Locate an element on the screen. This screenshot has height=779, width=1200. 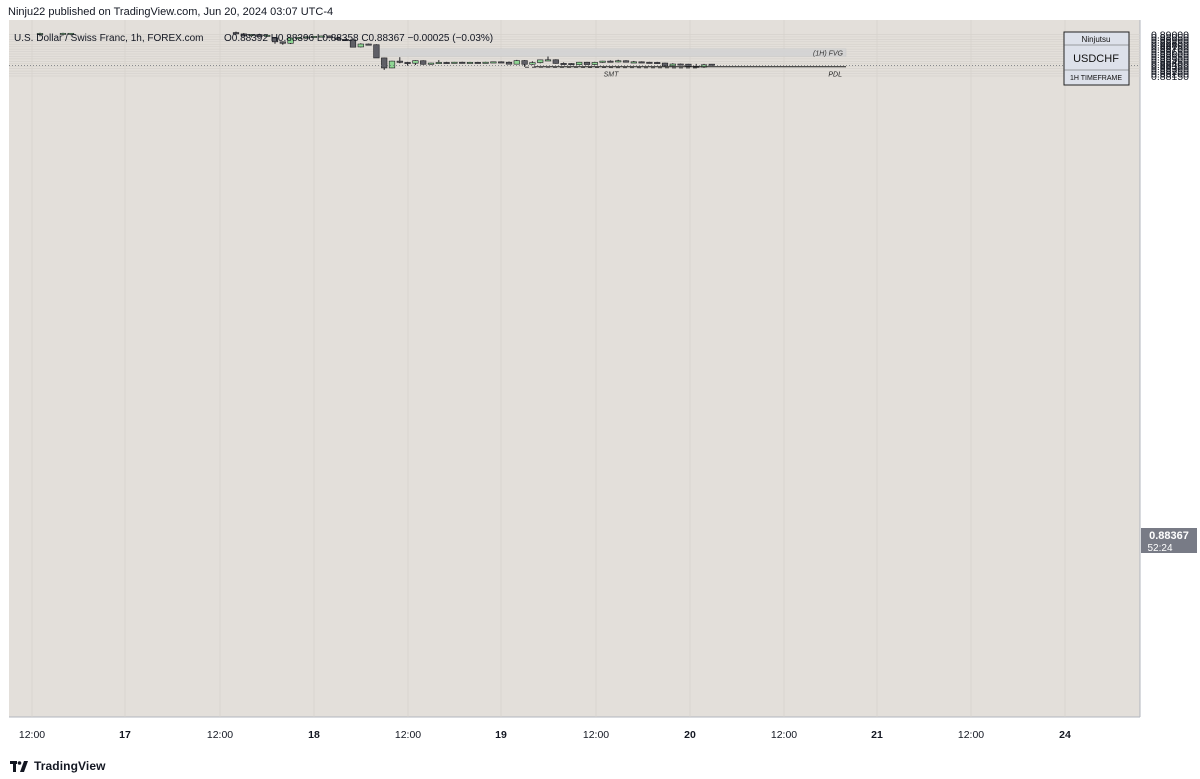
time-tick-label: 21 is located at coordinates (877, 735).